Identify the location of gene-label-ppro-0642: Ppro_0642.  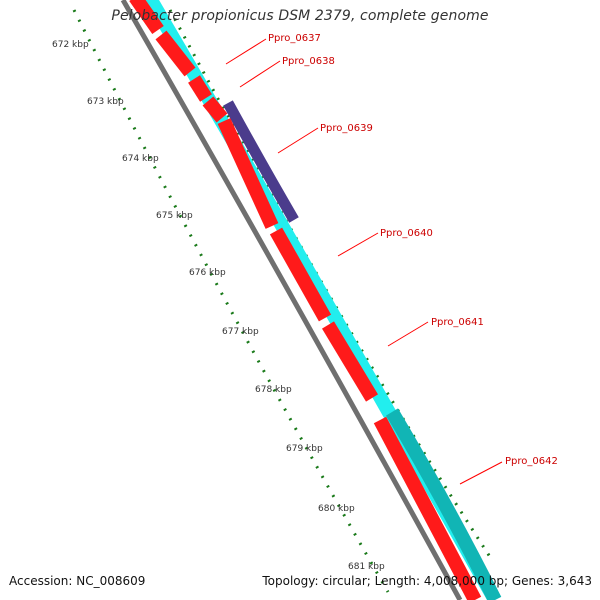
(531, 461).